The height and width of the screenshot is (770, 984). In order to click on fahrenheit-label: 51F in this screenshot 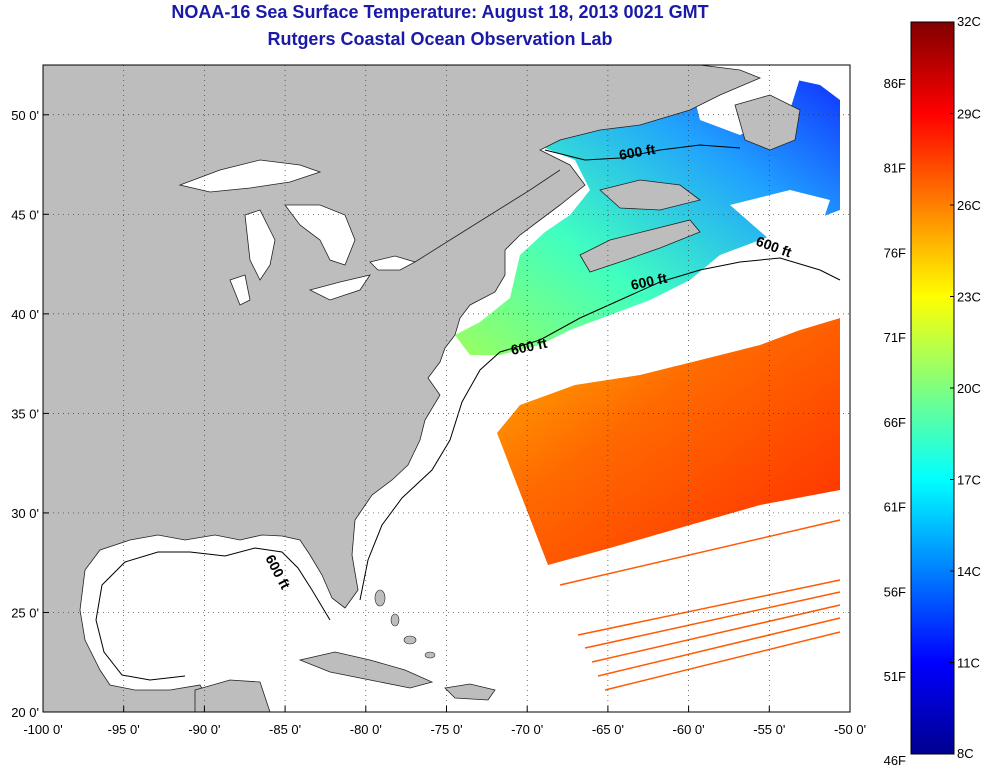, I will do `click(895, 676)`.